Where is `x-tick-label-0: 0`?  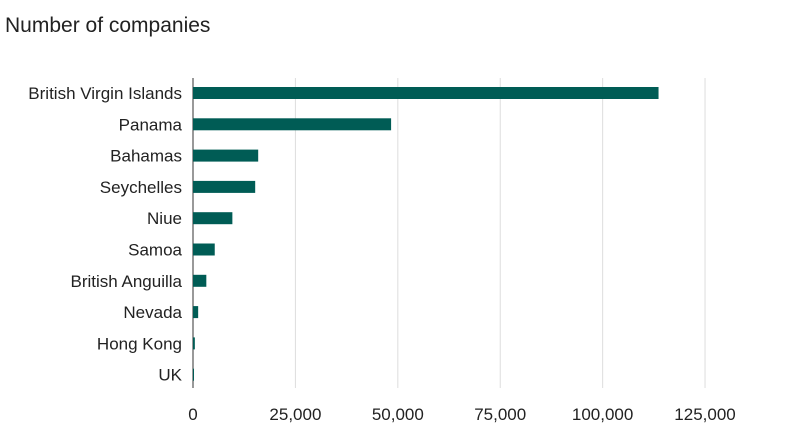 x-tick-label-0: 0 is located at coordinates (192, 414).